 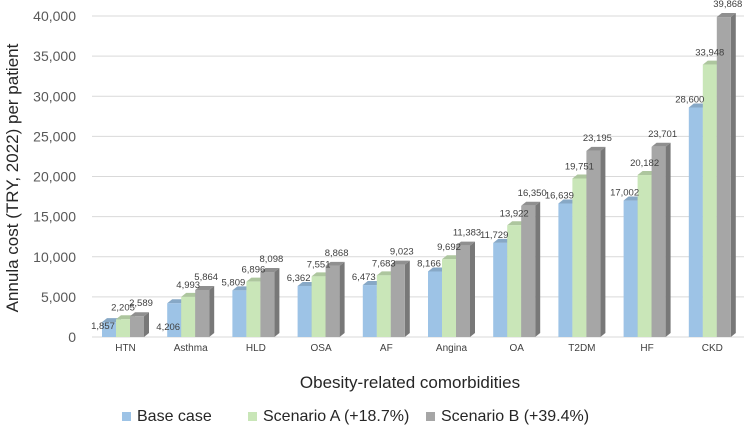 What do you see at coordinates (662, 134) in the screenshot?
I see `data-label: 23,701` at bounding box center [662, 134].